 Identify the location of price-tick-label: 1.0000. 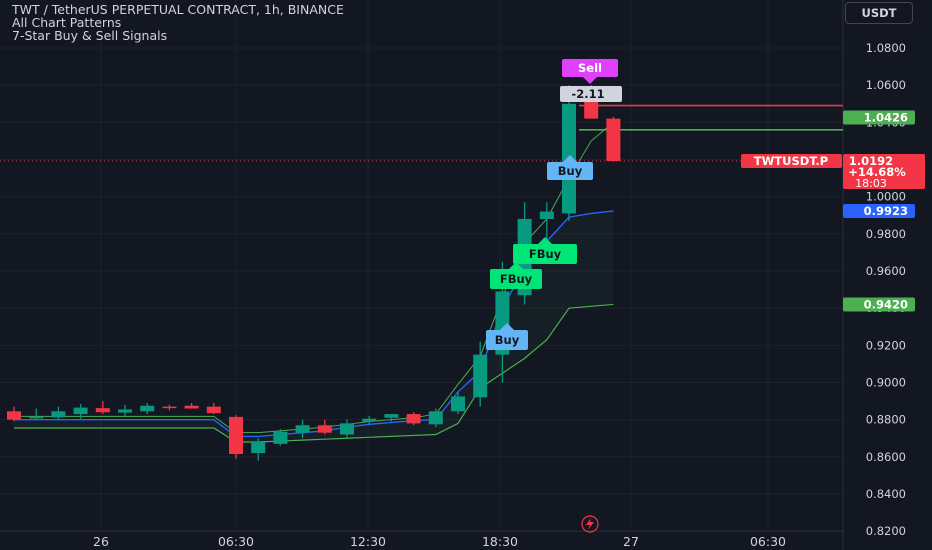
(886, 197).